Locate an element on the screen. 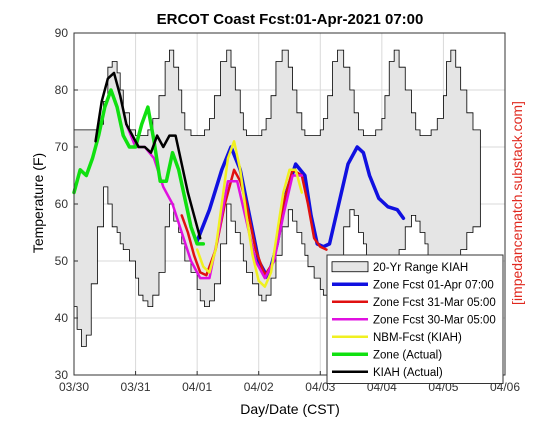 This screenshot has width=560, height=425. y-axis-label: Temperature (F) is located at coordinates (38, 203).